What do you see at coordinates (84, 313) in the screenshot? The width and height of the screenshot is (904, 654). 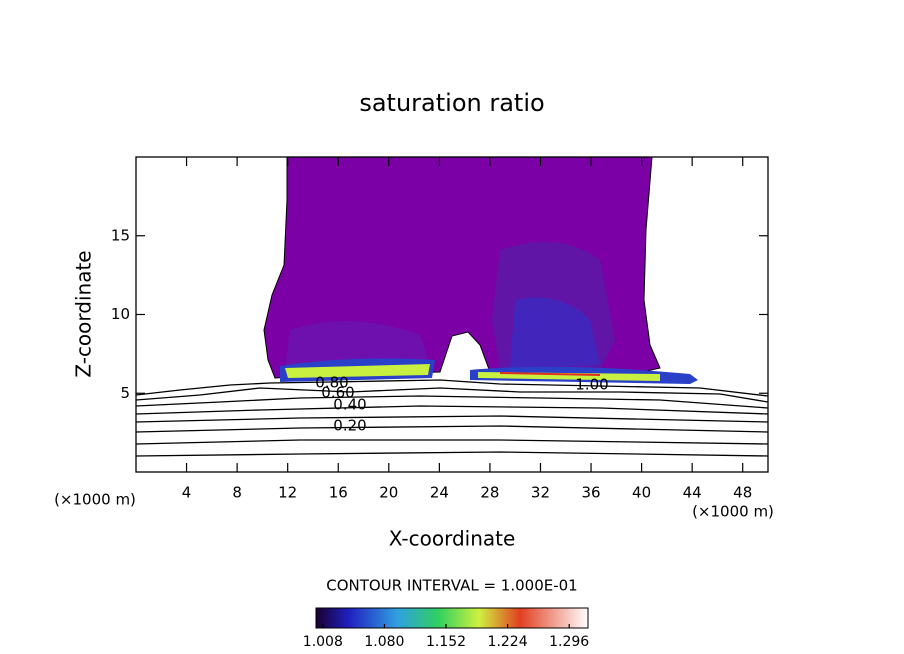 I see `y-axis-label: Z-coordinate` at bounding box center [84, 313].